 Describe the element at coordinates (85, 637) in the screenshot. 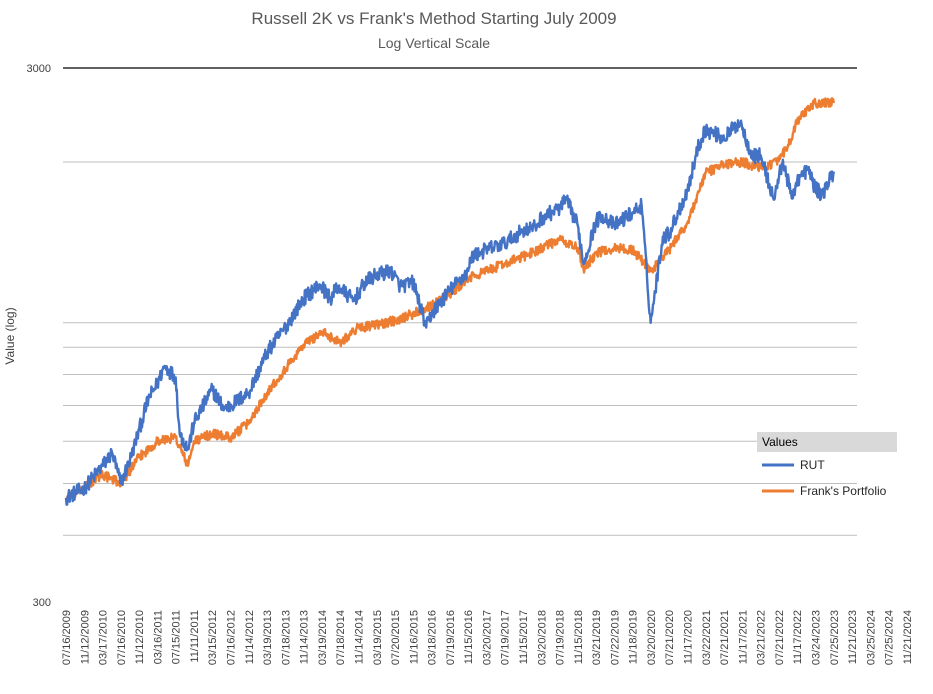

I see `x-tick-label: 11/12/2009` at that location.